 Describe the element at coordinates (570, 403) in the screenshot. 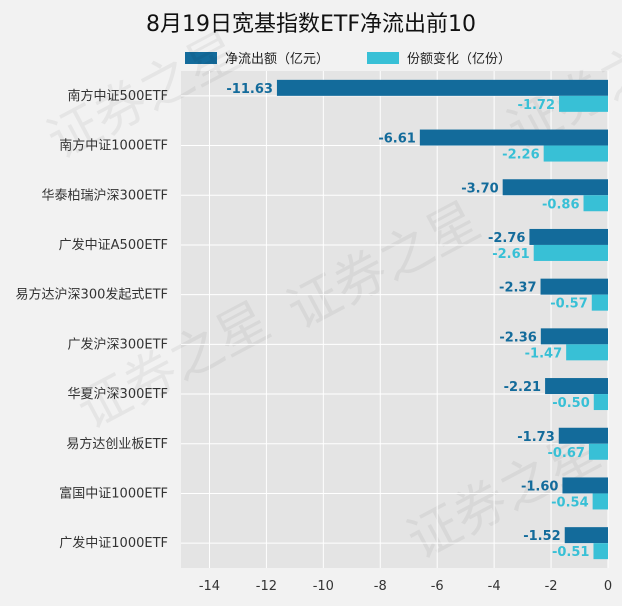

I see `data-label-share-change: -0.50` at that location.